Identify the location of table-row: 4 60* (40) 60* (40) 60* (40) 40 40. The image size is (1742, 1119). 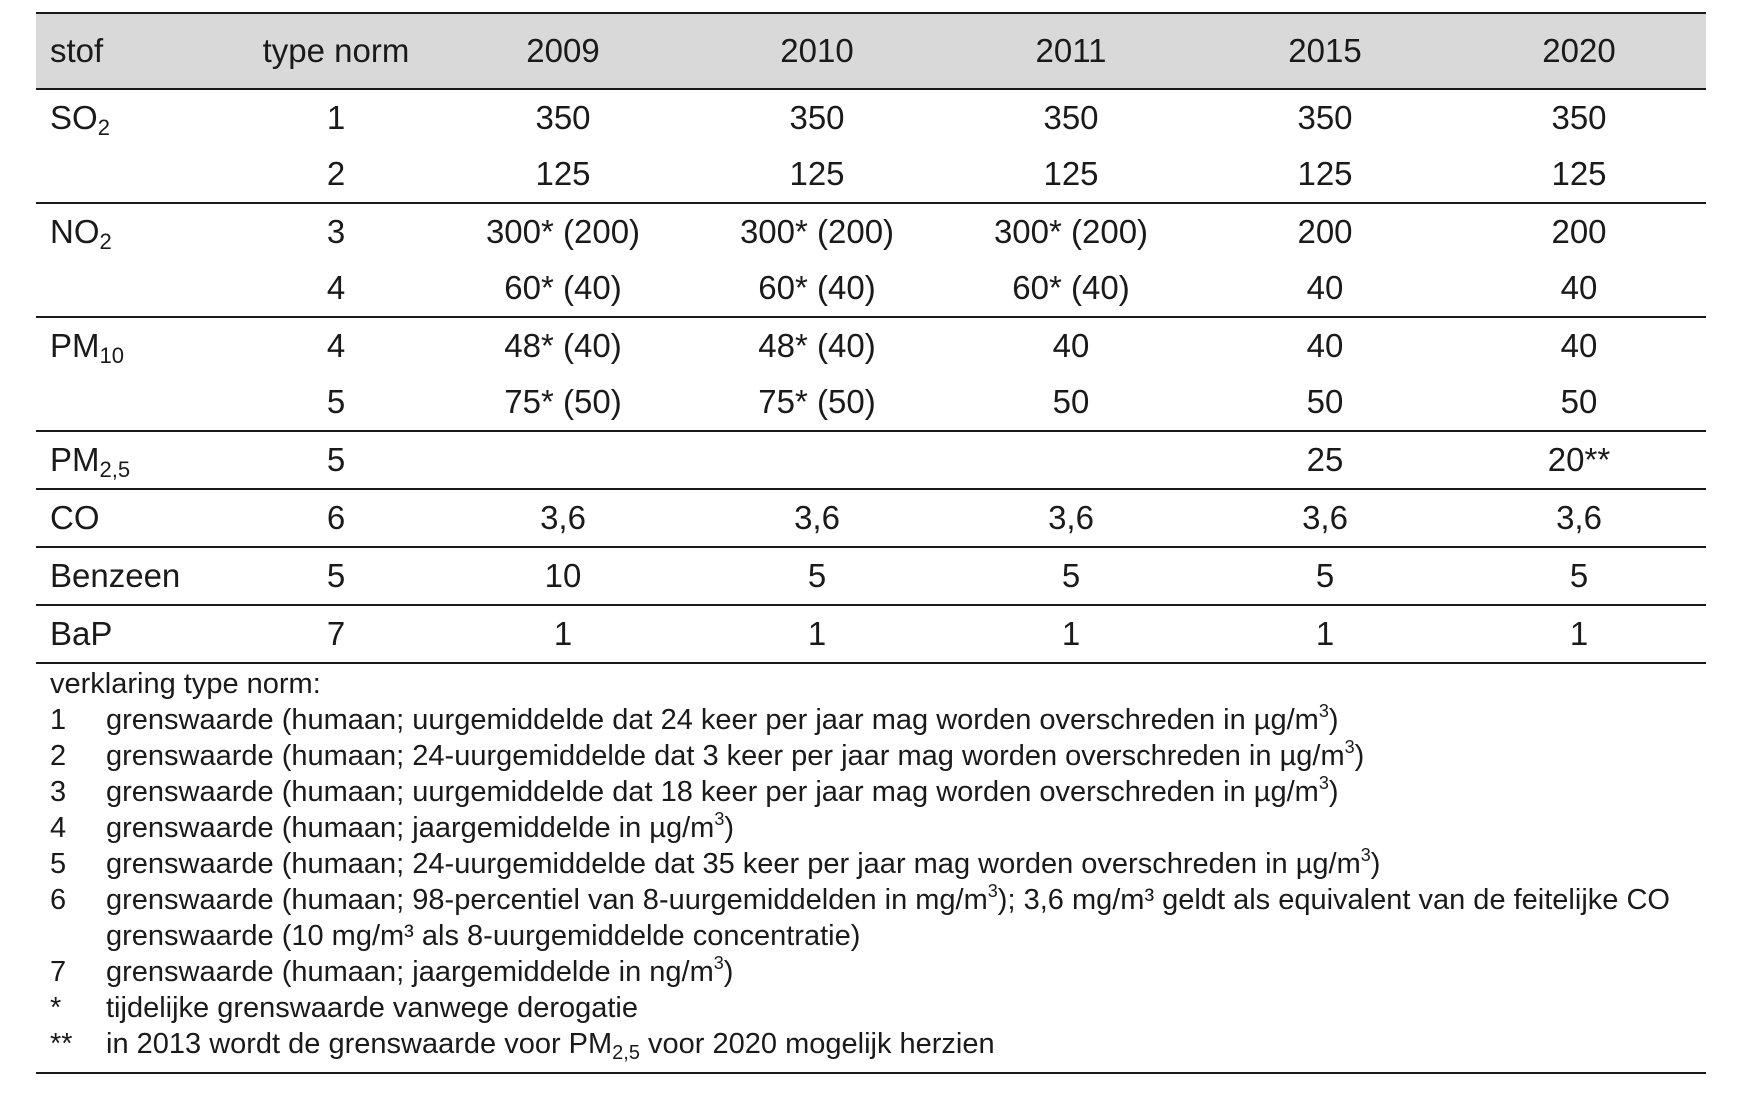
(871, 289).